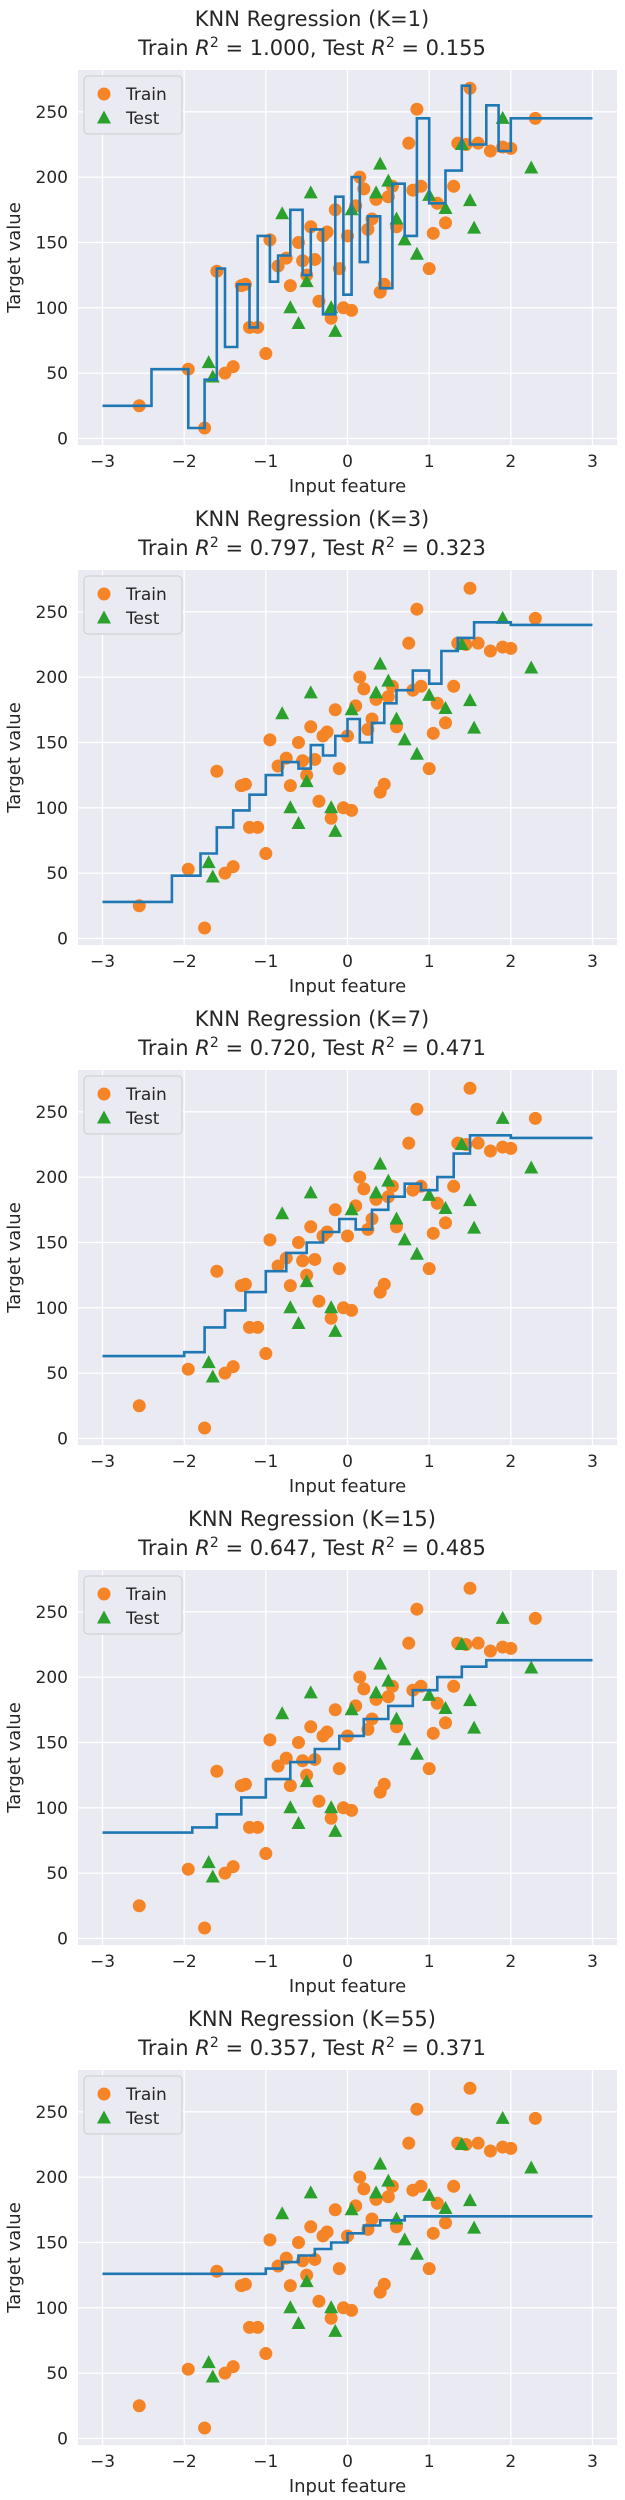 This screenshot has height=2500, width=625. Describe the element at coordinates (312, 1019) in the screenshot. I see `chart-title: KNN Regression (K=7)` at that location.